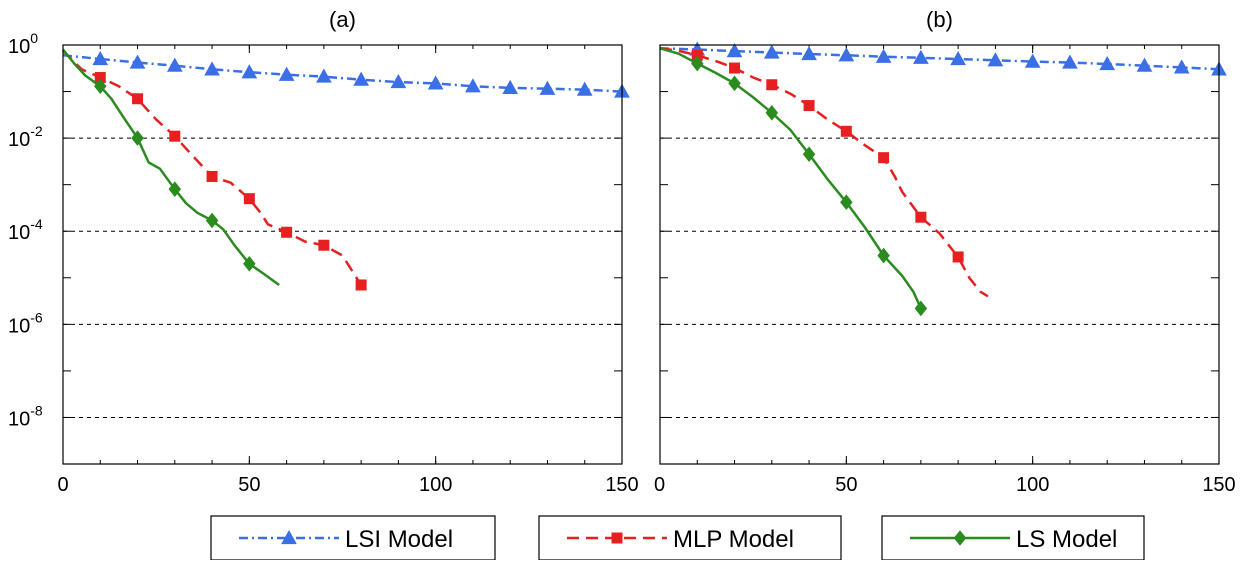  Describe the element at coordinates (399, 539) in the screenshot. I see `legend-label: LSI Model` at that location.